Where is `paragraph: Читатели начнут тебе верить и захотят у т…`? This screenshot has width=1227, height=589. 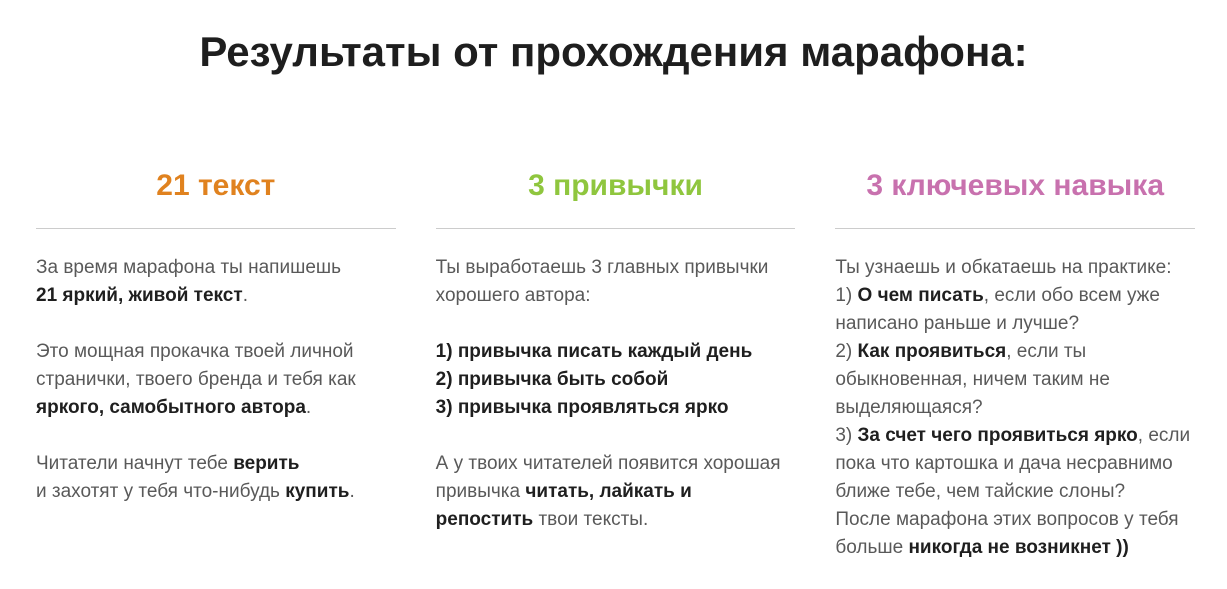 paragraph: Читатели начнут тебе верить и захотят у т… is located at coordinates (195, 477).